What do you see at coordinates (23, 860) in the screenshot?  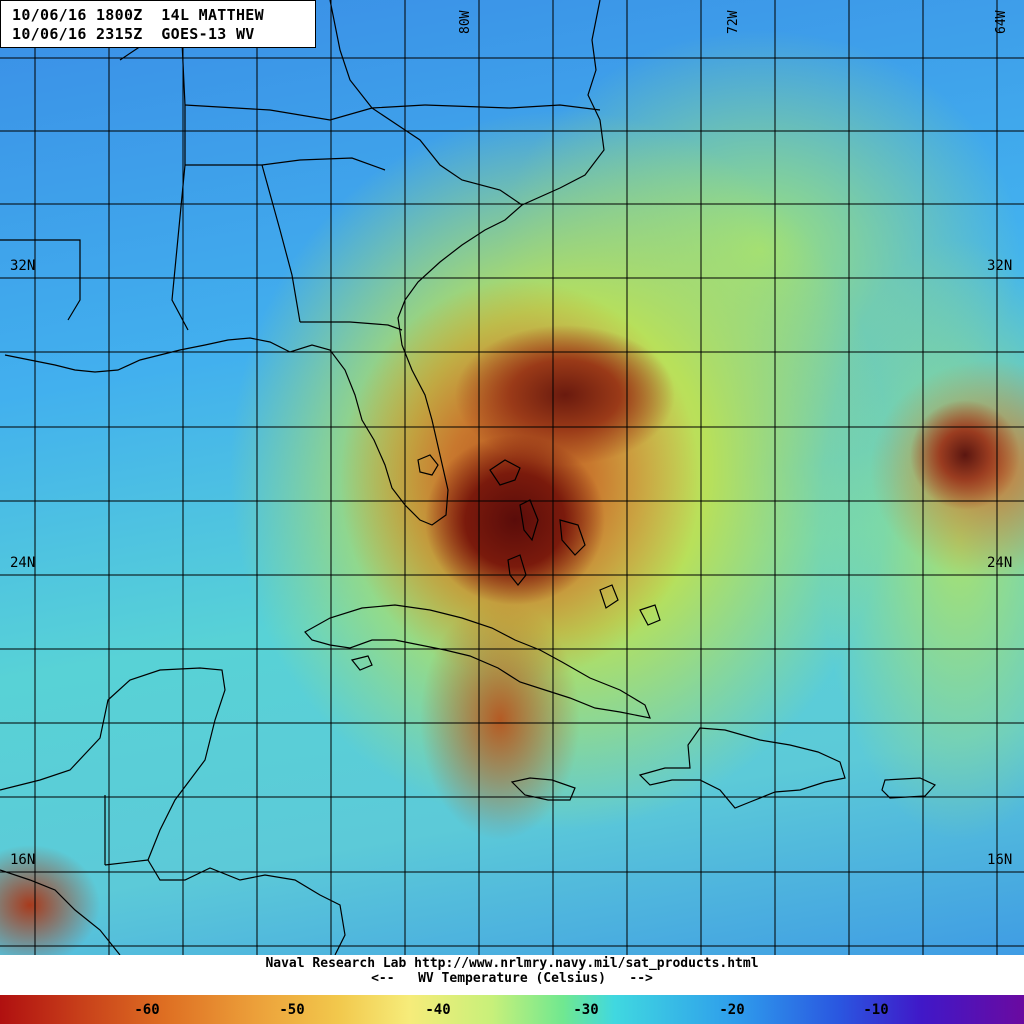 I see `lat-label-16n-left: 16N` at bounding box center [23, 860].